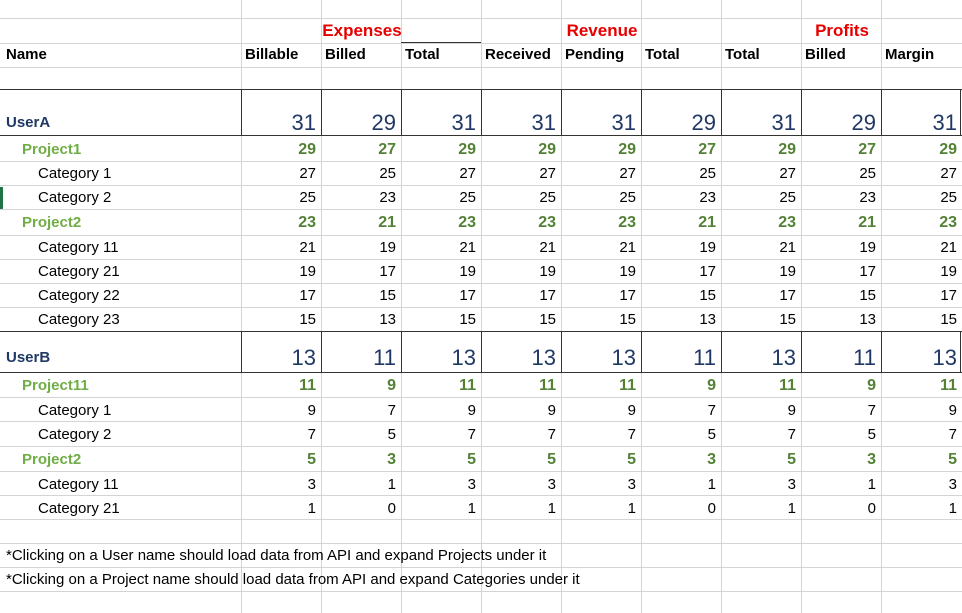 The width and height of the screenshot is (962, 613). I want to click on category-row: Category 1 9 7 9 9 9 7 9 7 9, so click(481, 411).